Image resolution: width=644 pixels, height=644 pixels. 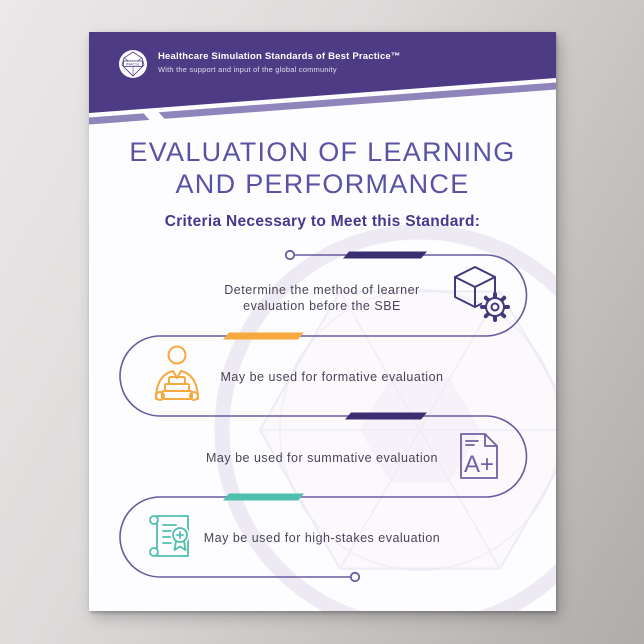 I want to click on header-background, so click(x=322, y=72).